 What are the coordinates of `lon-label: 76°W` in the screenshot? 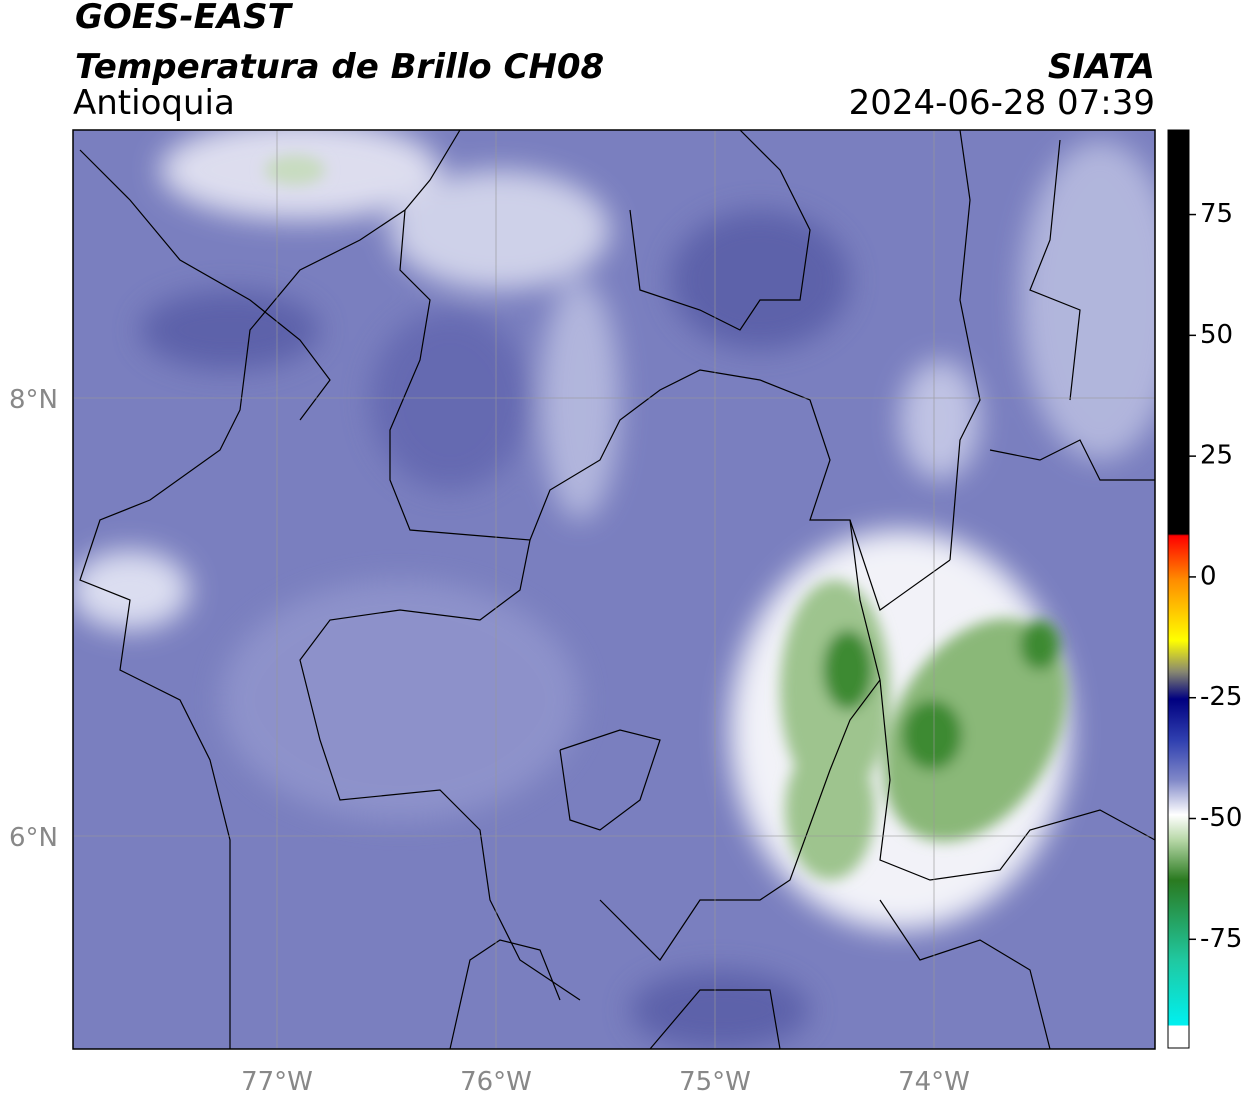 It's located at (496, 1082).